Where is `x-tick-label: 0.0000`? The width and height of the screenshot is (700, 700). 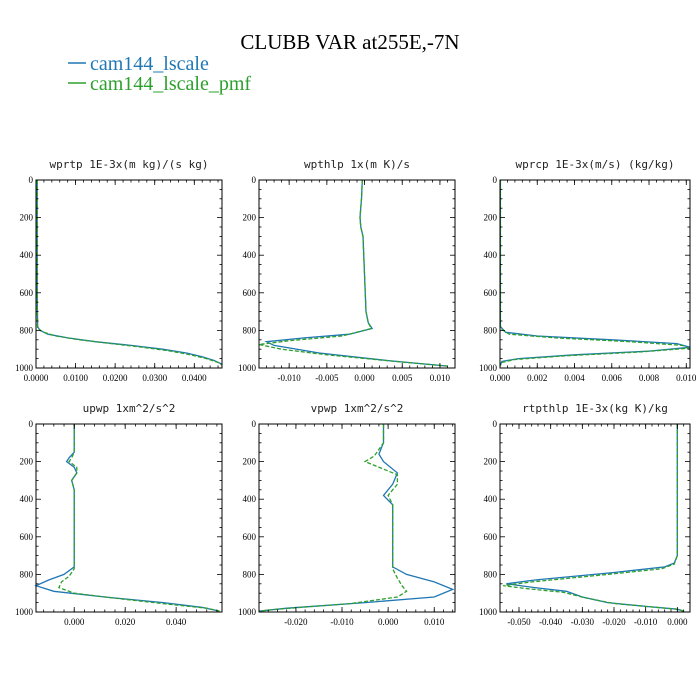
x-tick-label: 0.0000 is located at coordinates (36, 378).